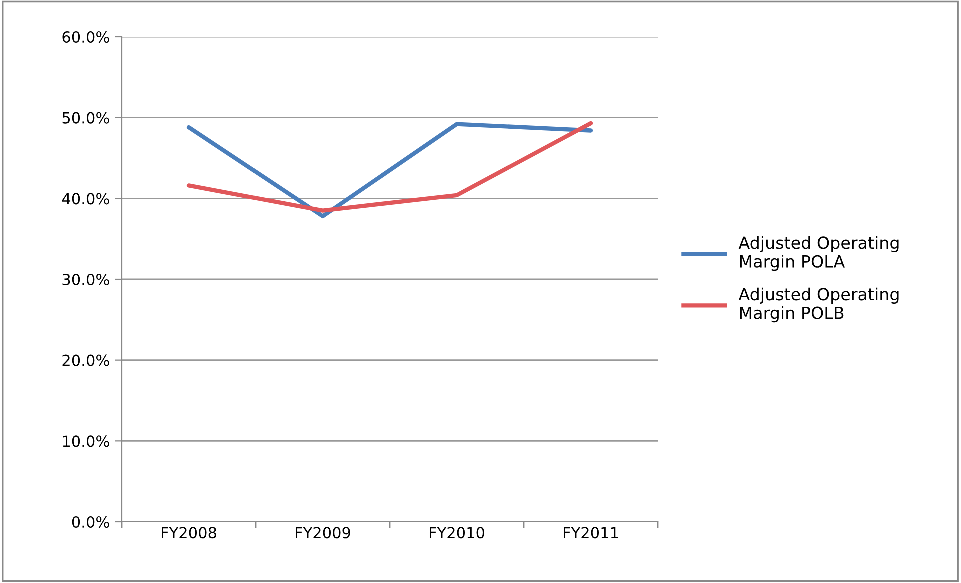  I want to click on y-tick-label: 60.0%, so click(86, 37).